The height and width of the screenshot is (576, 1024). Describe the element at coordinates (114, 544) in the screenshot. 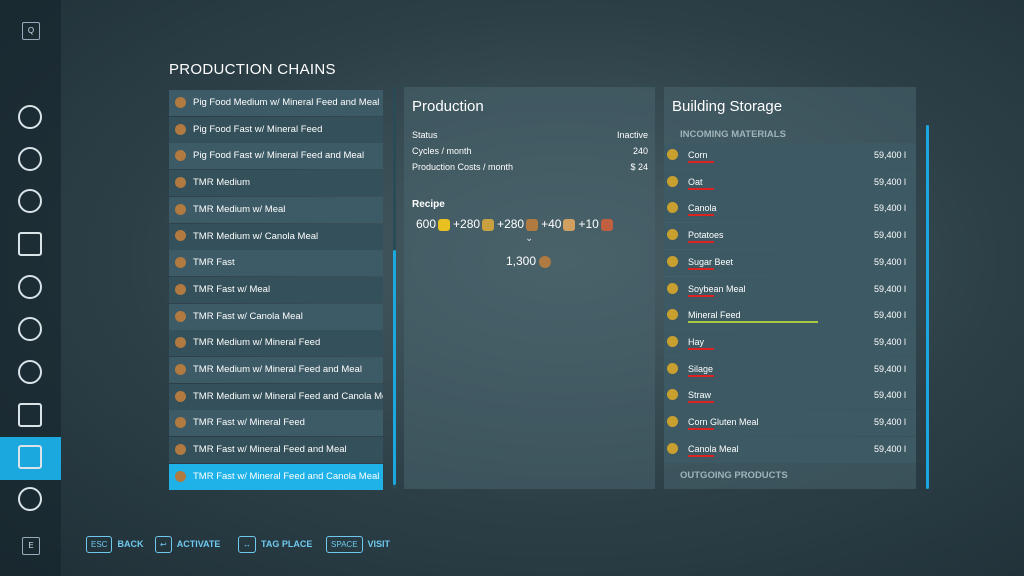

I see `key-hint: ESC BACK` at that location.